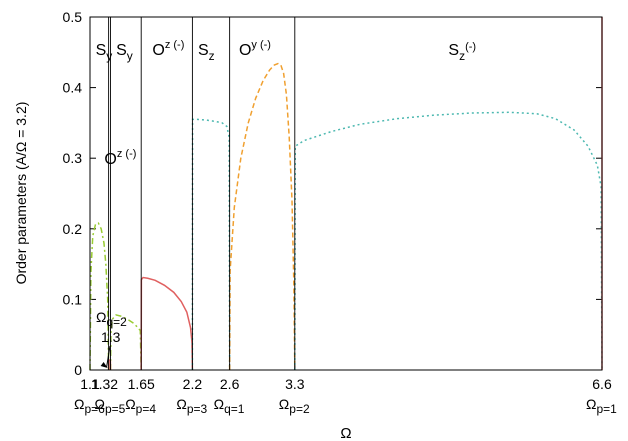 Image resolution: width=628 pixels, height=441 pixels. I want to click on annotation-value: 1.3, so click(111, 337).